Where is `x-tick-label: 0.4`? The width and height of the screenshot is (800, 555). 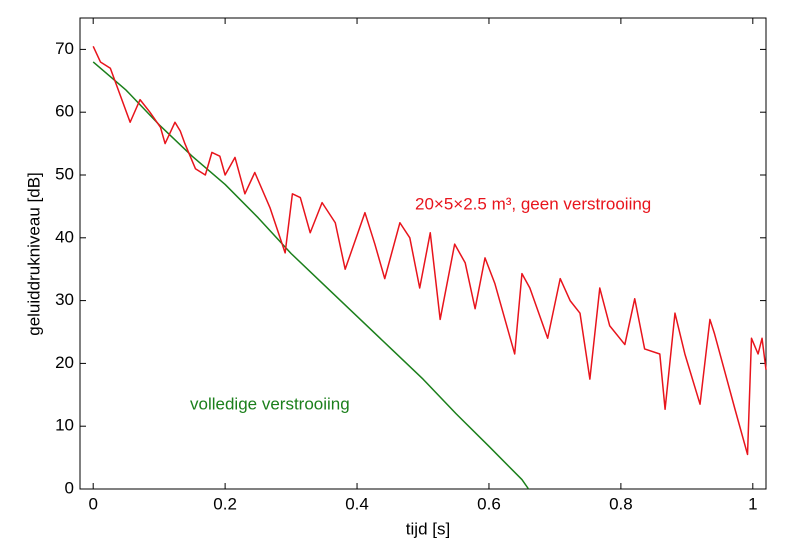
x-tick-label: 0.4 is located at coordinates (357, 503).